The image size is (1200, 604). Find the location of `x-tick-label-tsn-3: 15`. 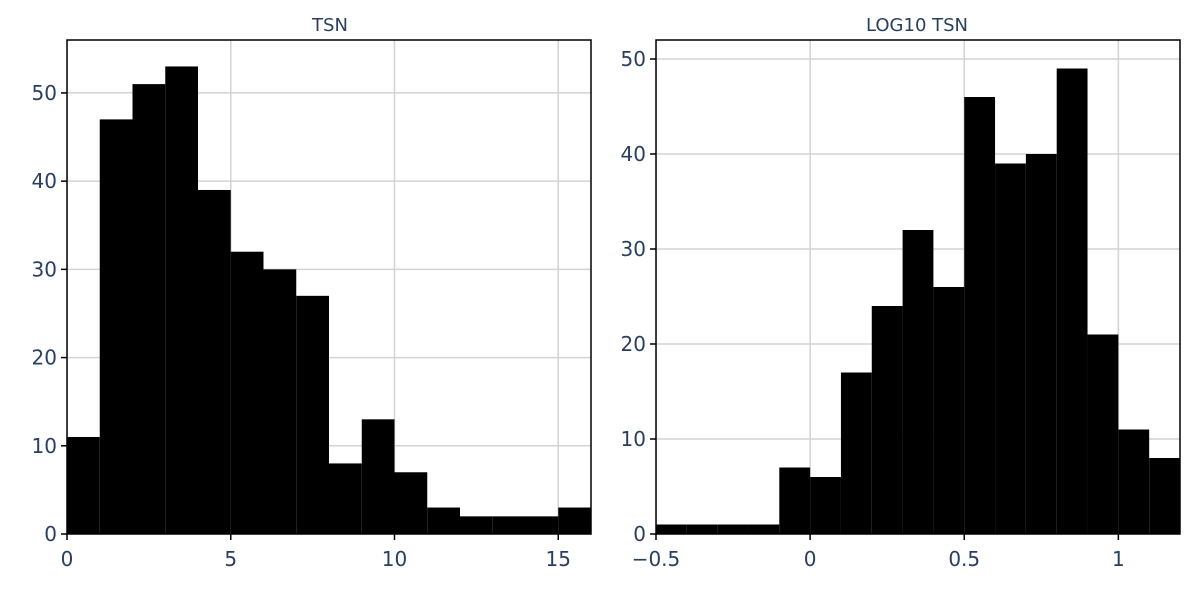

x-tick-label-tsn-3: 15 is located at coordinates (558, 559).